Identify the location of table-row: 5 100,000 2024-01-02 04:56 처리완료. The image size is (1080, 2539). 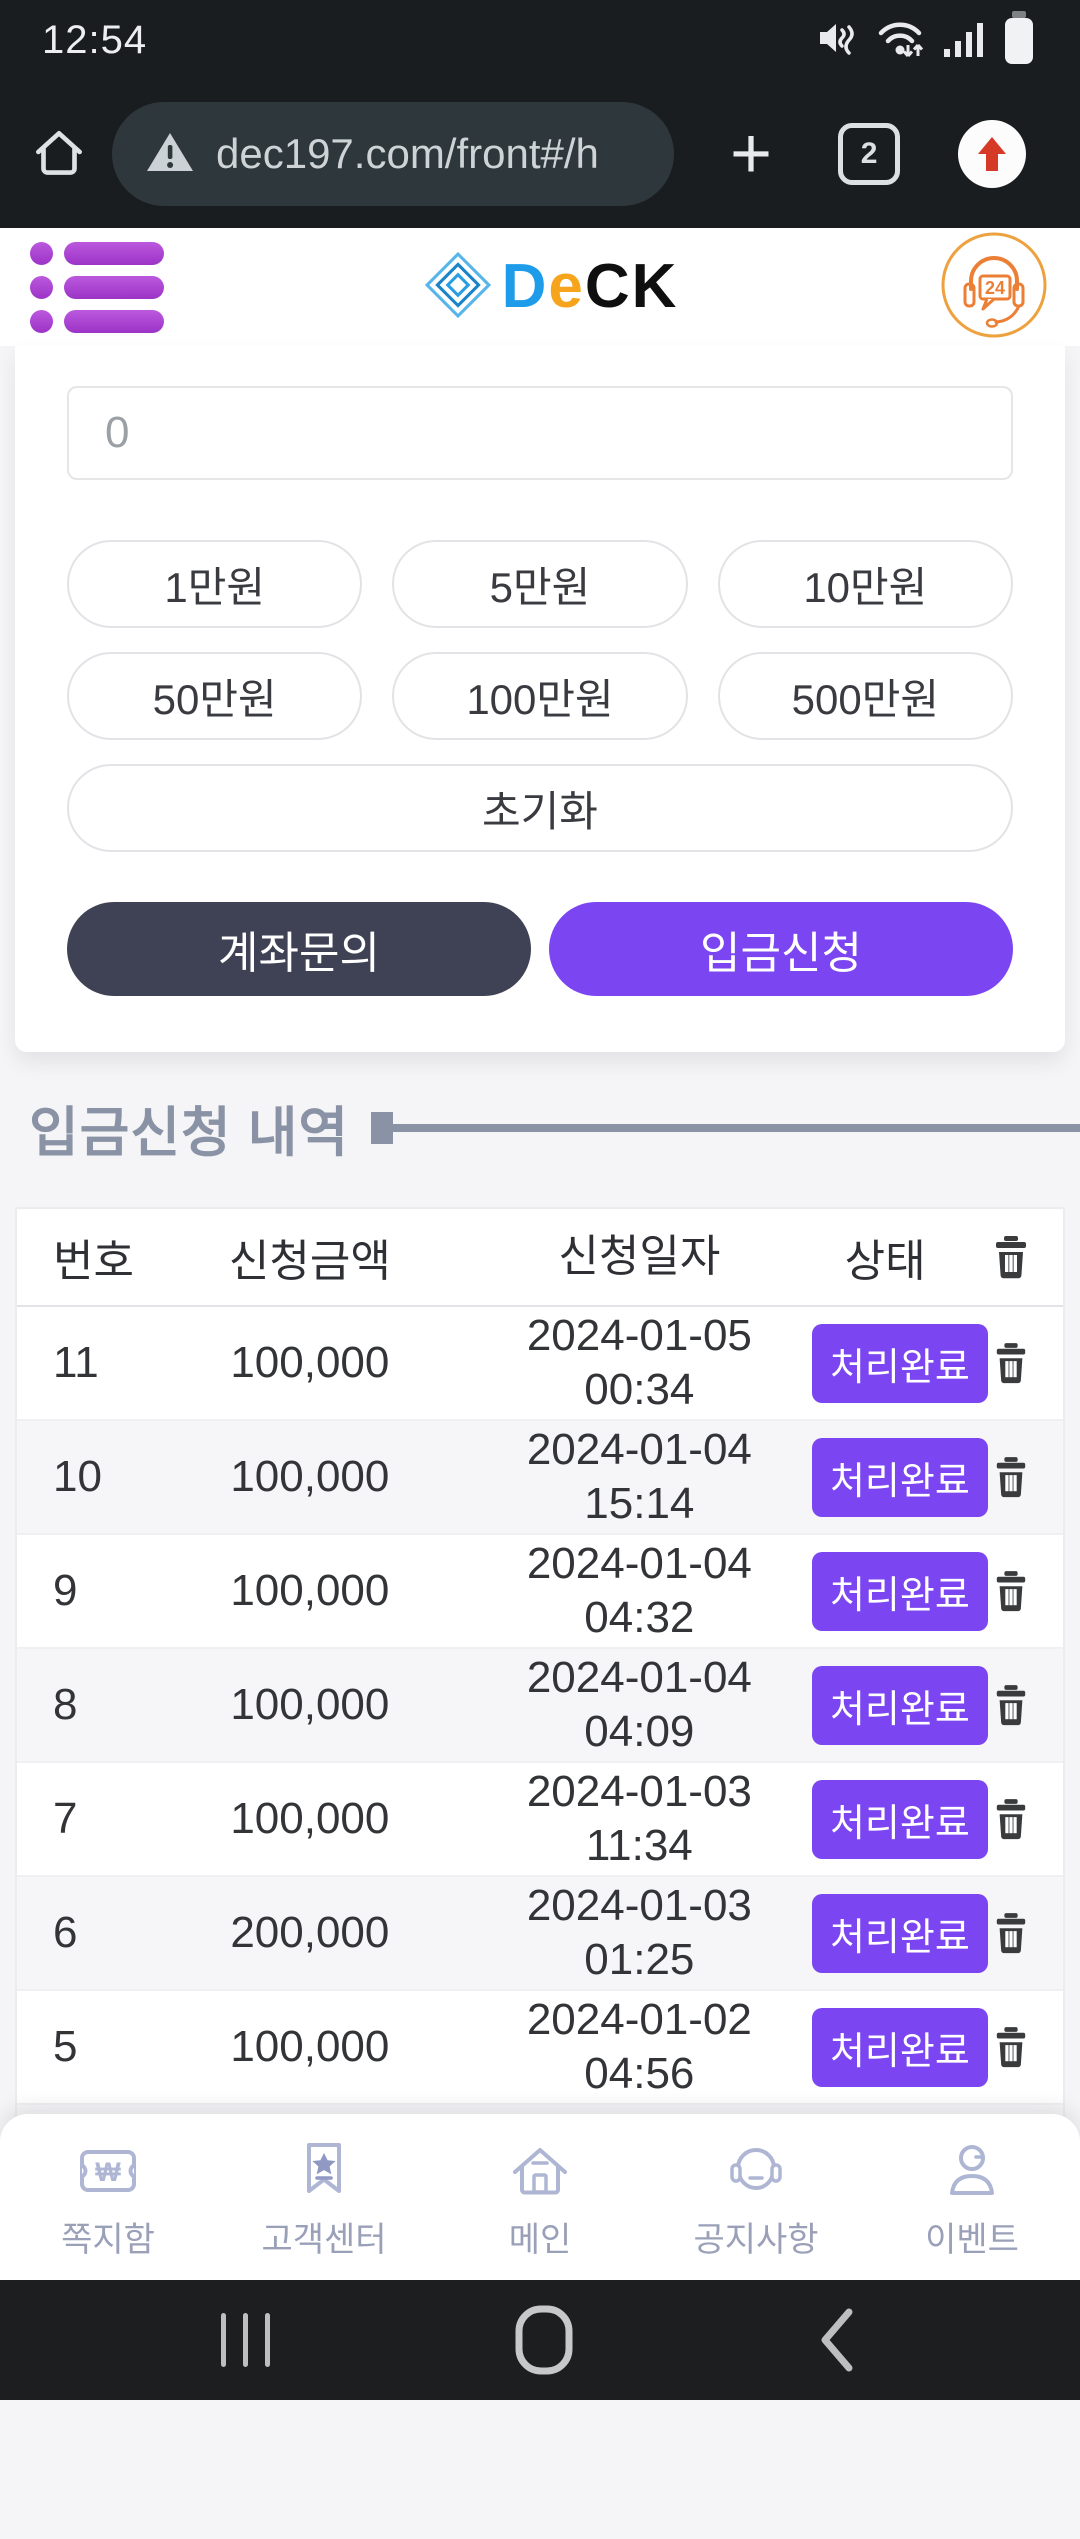
(540, 2046).